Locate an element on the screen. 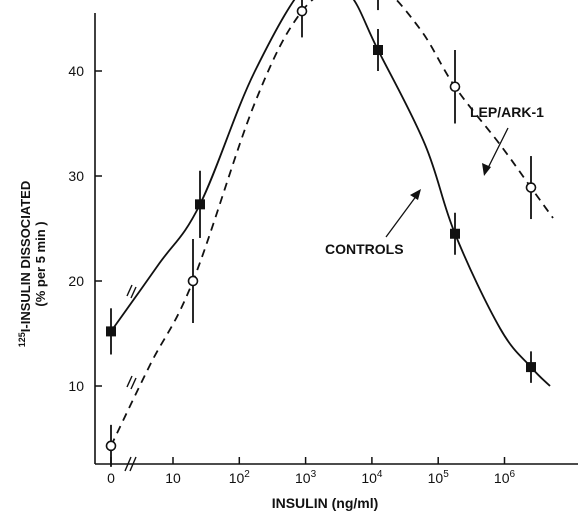  x-tick-label: 10⁶ is located at coordinates (505, 477).